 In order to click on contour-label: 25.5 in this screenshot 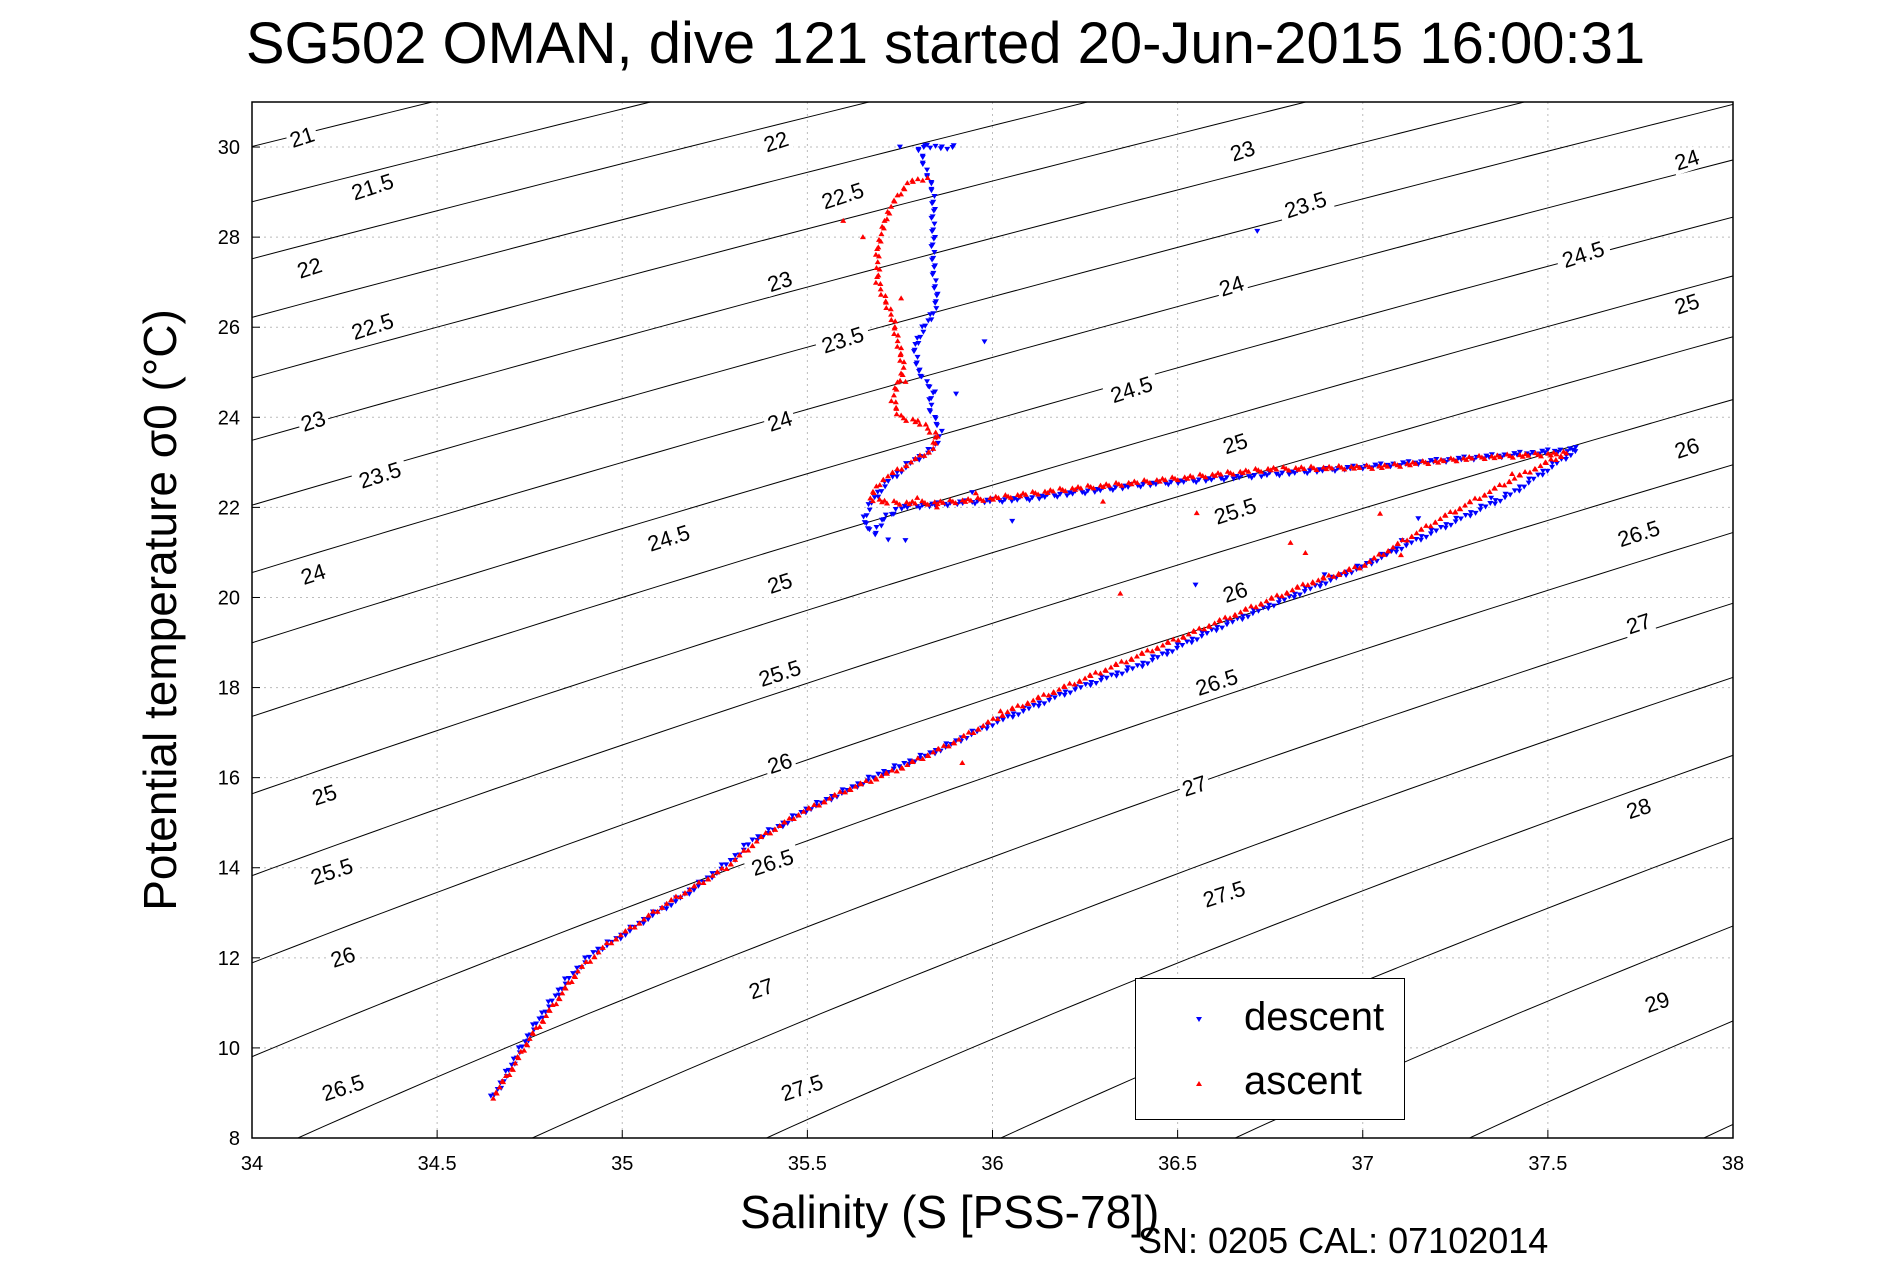, I will do `click(1235, 512)`.